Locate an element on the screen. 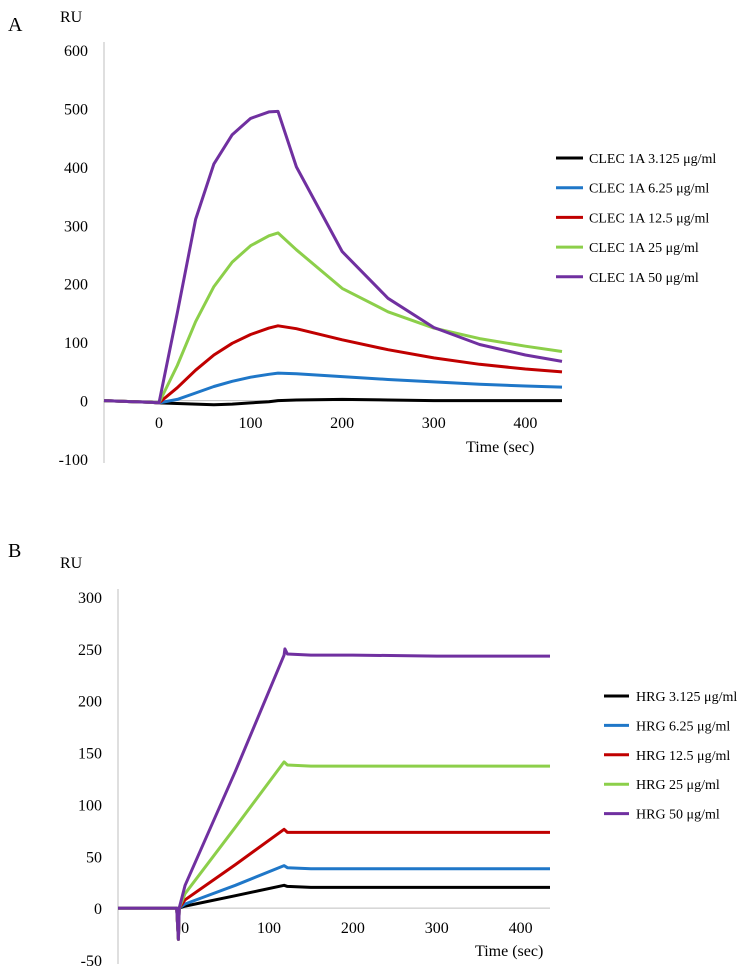  chart-b-y-tick-label: -50 is located at coordinates (91, 961).